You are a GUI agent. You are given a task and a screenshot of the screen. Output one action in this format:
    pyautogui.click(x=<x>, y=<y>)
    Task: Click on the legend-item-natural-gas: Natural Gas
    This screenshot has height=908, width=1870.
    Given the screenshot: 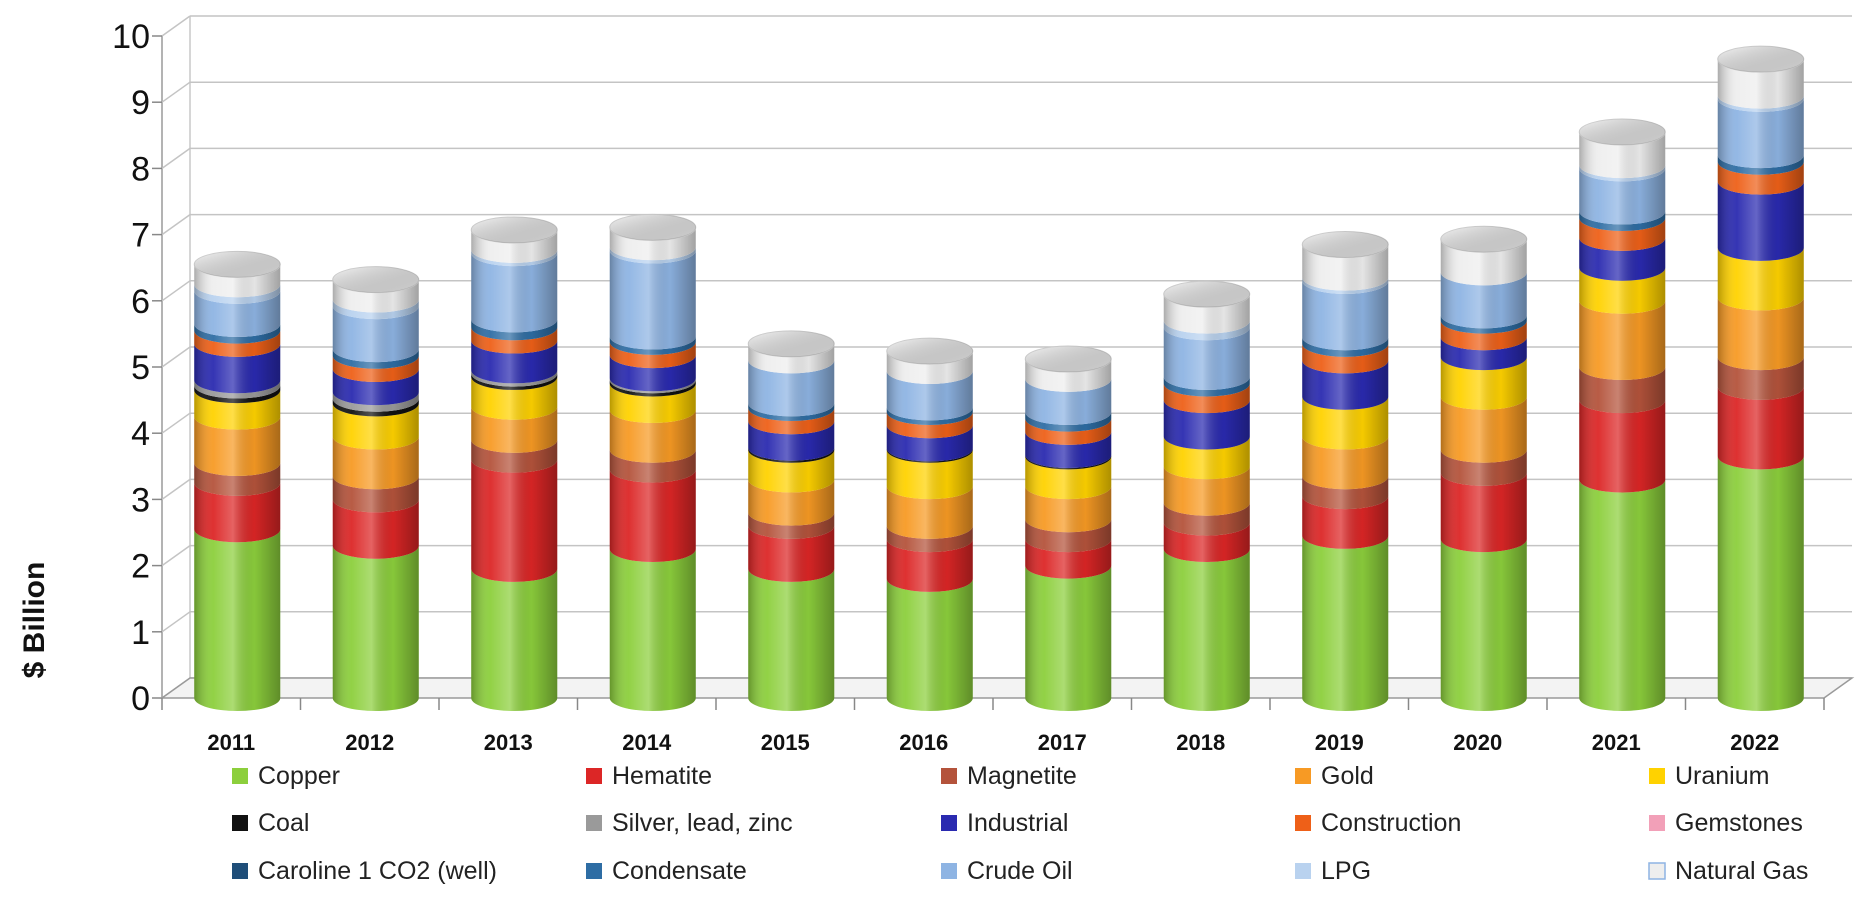 What is the action you would take?
    pyautogui.click(x=1728, y=871)
    